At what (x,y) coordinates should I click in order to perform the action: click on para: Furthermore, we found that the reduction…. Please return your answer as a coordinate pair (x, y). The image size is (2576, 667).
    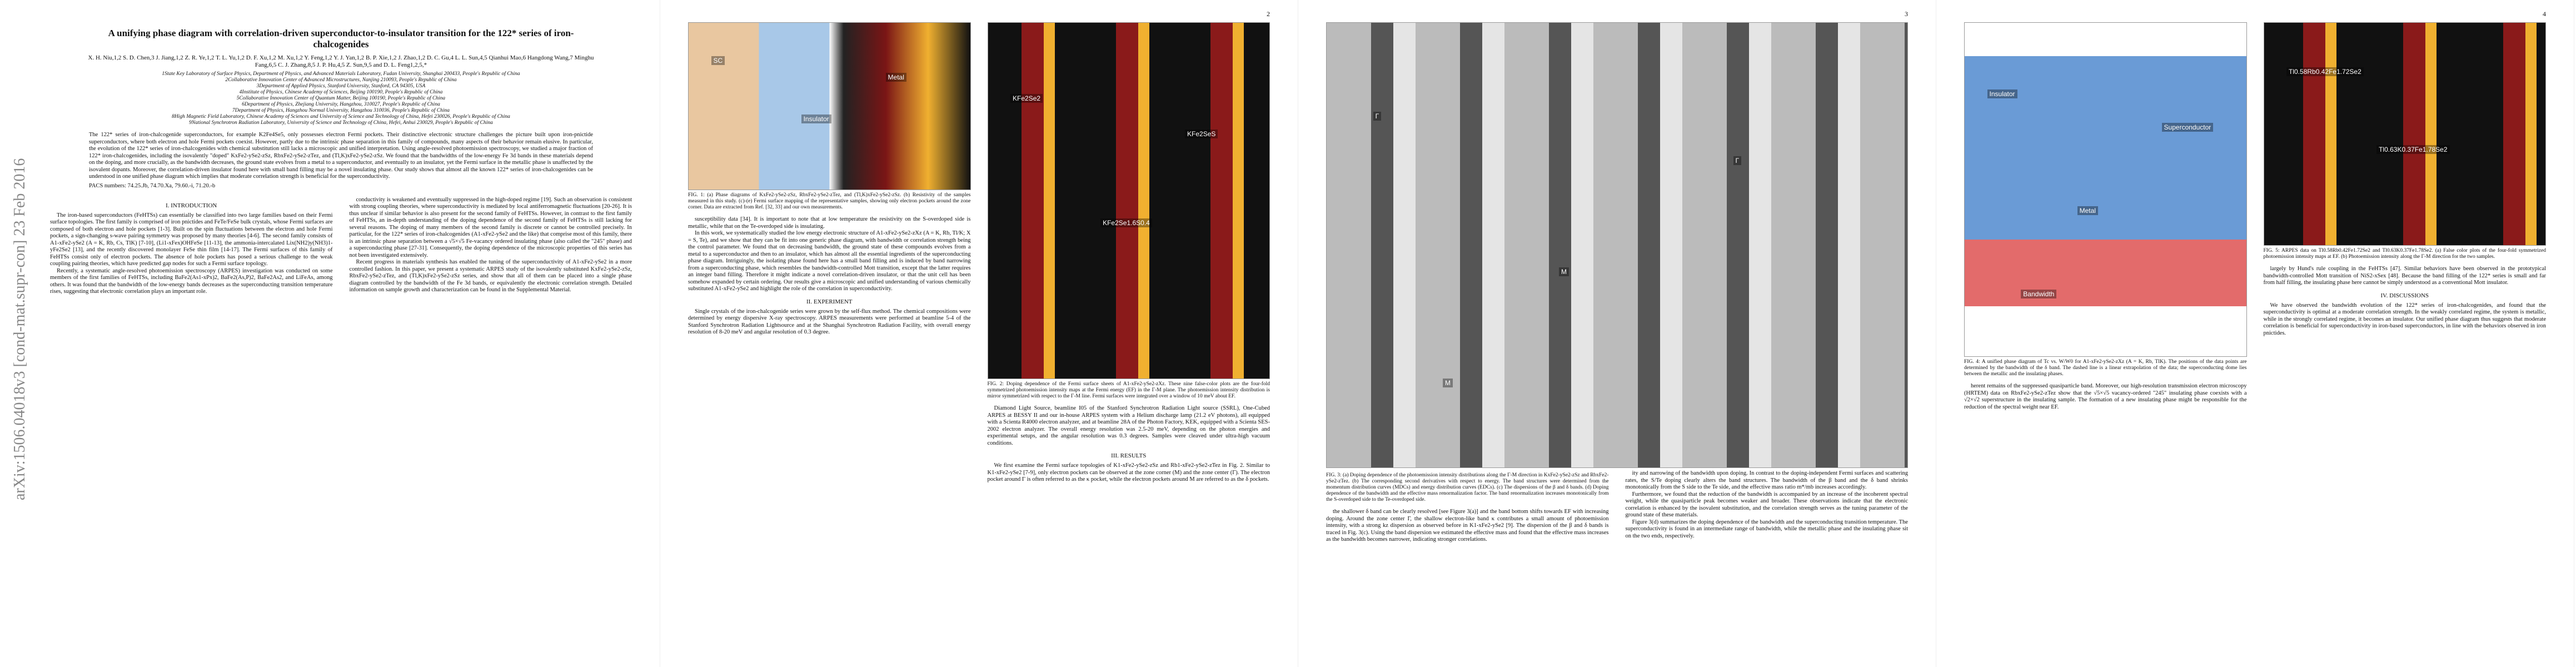
    Looking at the image, I should click on (1767, 505).